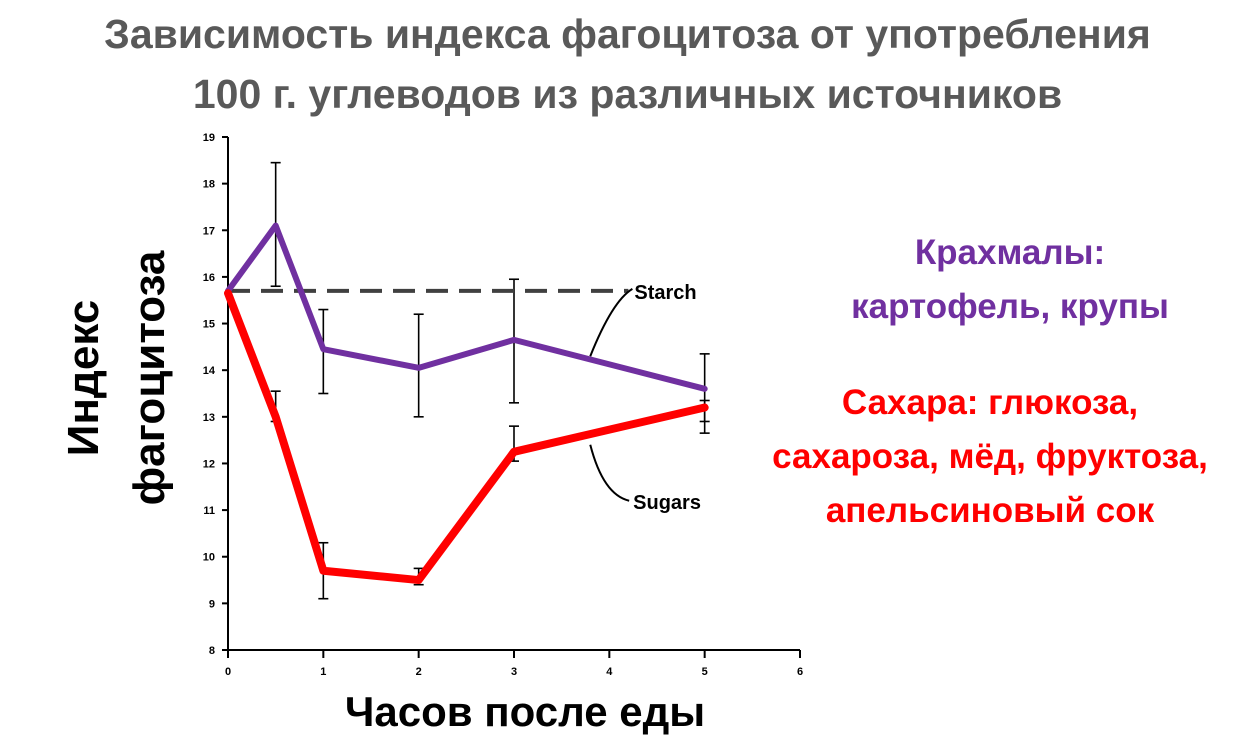  What do you see at coordinates (117, 378) in the screenshot?
I see `y-axis-label: Индекс фагоцитоза` at bounding box center [117, 378].